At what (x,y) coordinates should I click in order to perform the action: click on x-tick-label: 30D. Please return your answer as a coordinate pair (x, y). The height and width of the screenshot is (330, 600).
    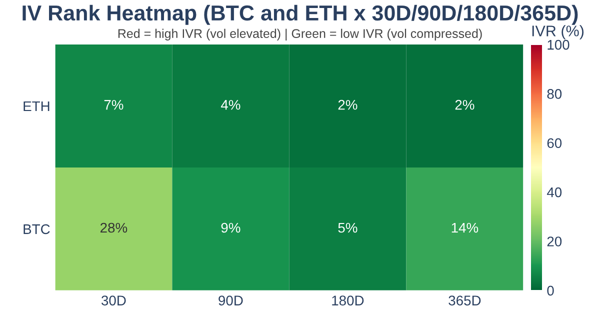
    Looking at the image, I should click on (113, 301).